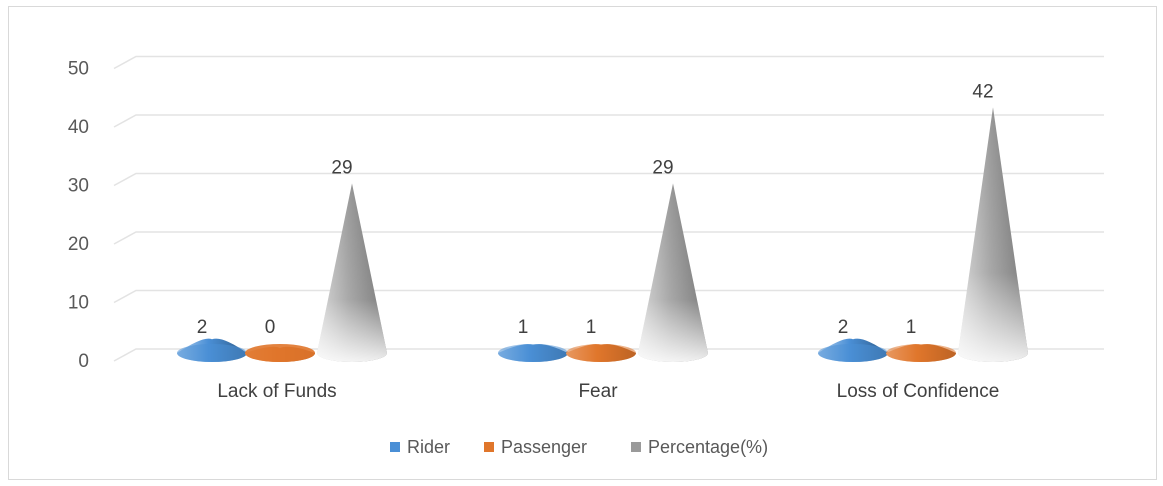 The image size is (1163, 486). What do you see at coordinates (982, 91) in the screenshot?
I see `data-label: 42` at bounding box center [982, 91].